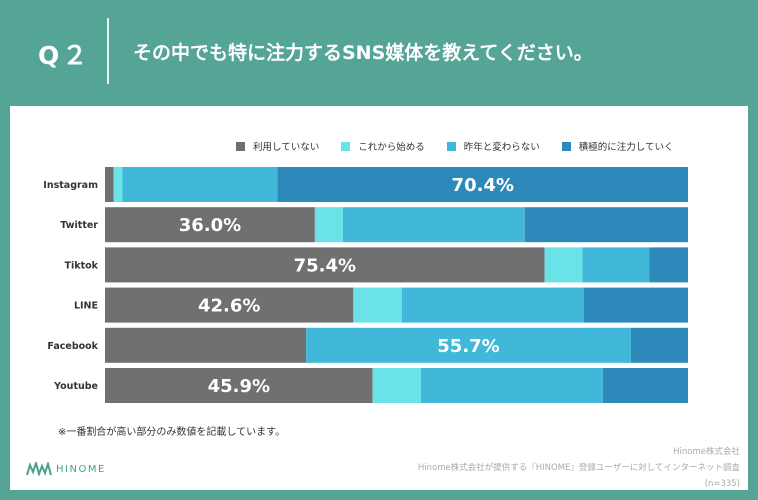 The image size is (758, 500). I want to click on hinome-logo-icon, so click(39, 469).